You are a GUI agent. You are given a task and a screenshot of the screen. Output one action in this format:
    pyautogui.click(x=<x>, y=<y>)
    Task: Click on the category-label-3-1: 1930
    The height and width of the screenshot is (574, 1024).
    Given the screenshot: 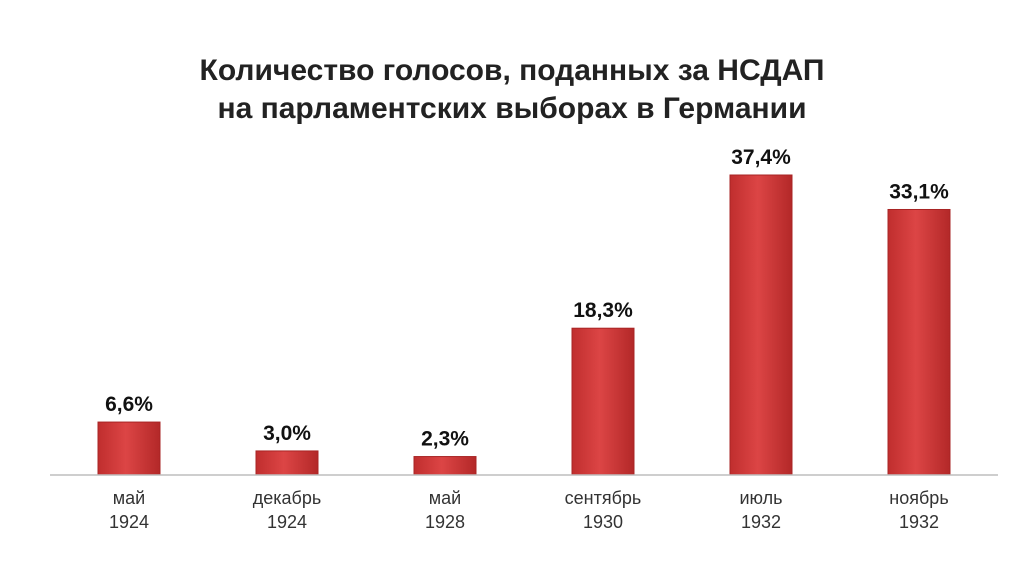 What is the action you would take?
    pyautogui.click(x=603, y=522)
    